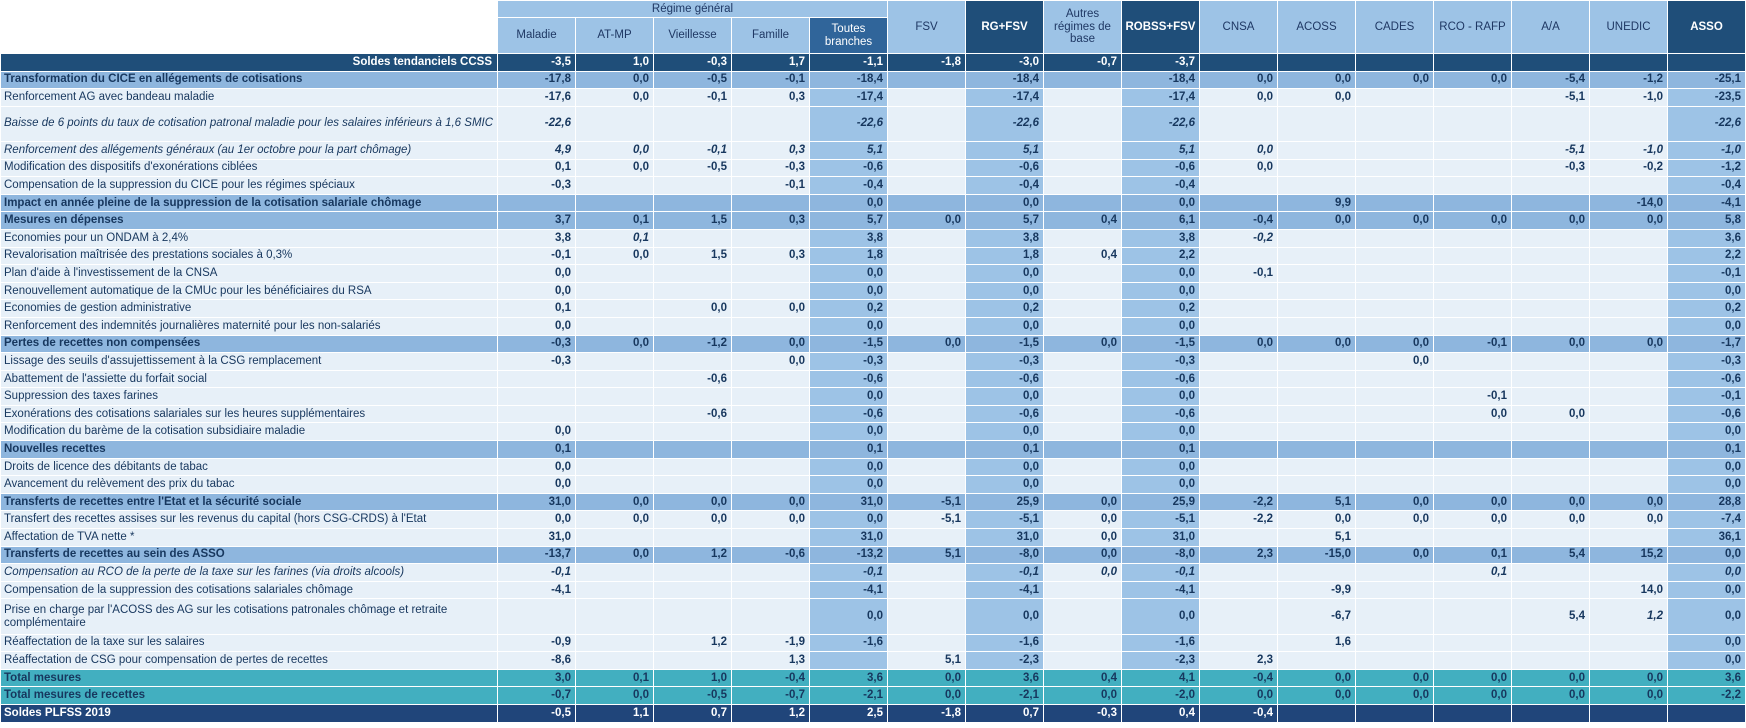  I want to click on value-cell: -14,0, so click(1628, 203).